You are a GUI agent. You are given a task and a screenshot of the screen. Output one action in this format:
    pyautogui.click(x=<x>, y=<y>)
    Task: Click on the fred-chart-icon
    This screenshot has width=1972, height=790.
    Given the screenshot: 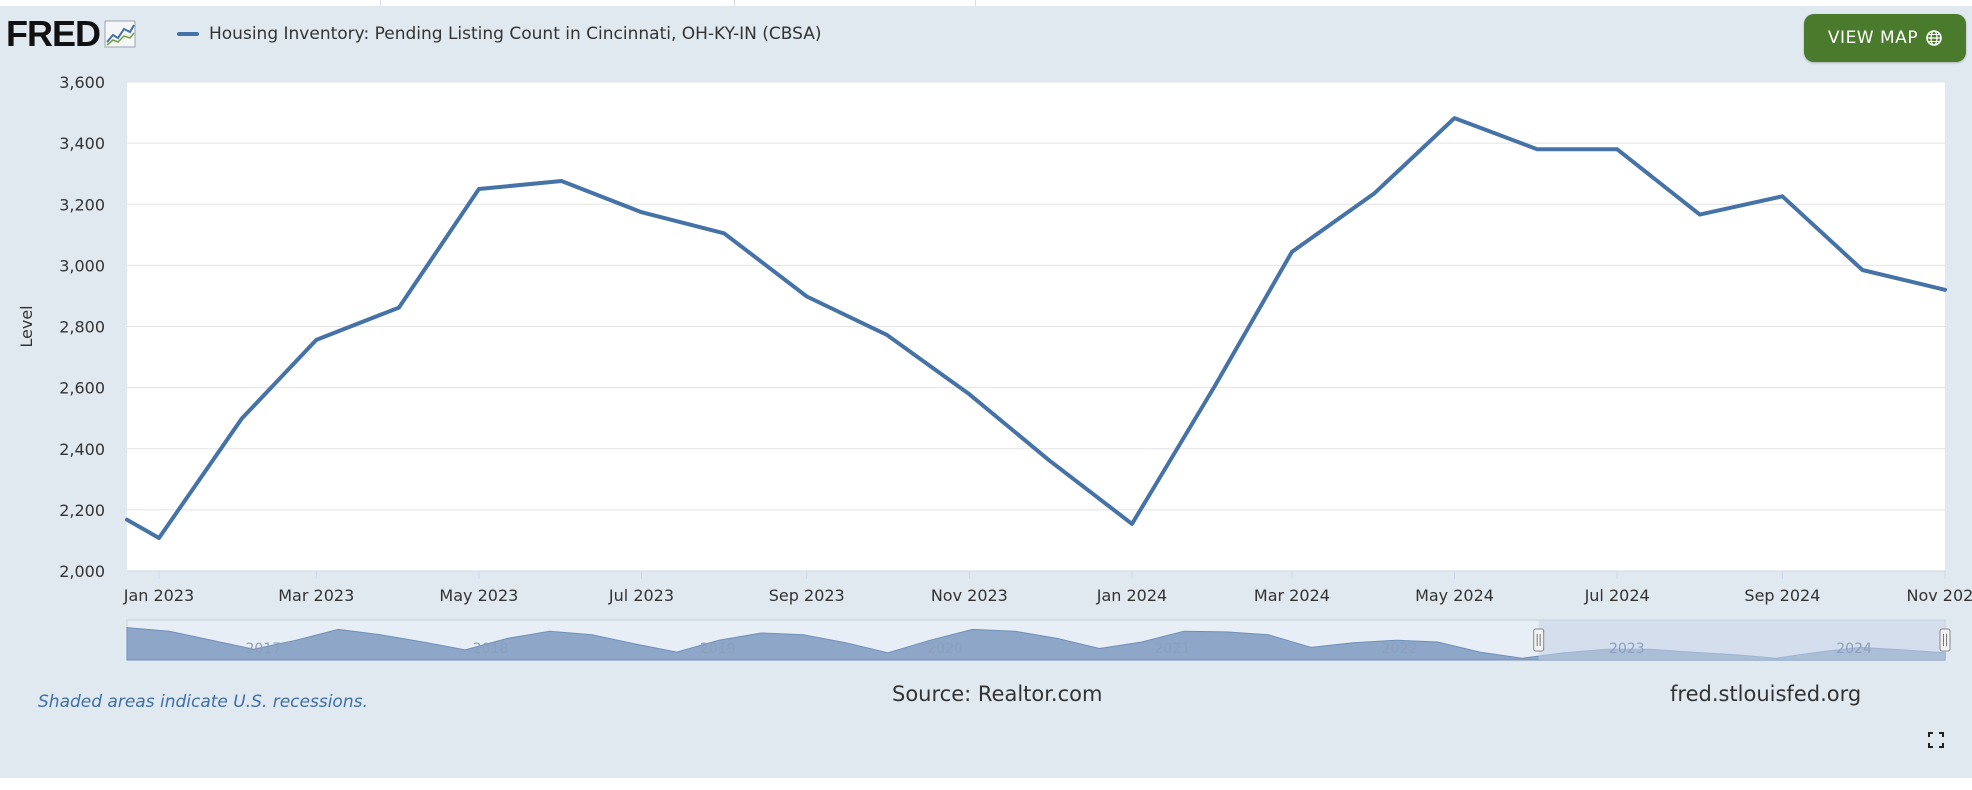 What is the action you would take?
    pyautogui.click(x=120, y=34)
    